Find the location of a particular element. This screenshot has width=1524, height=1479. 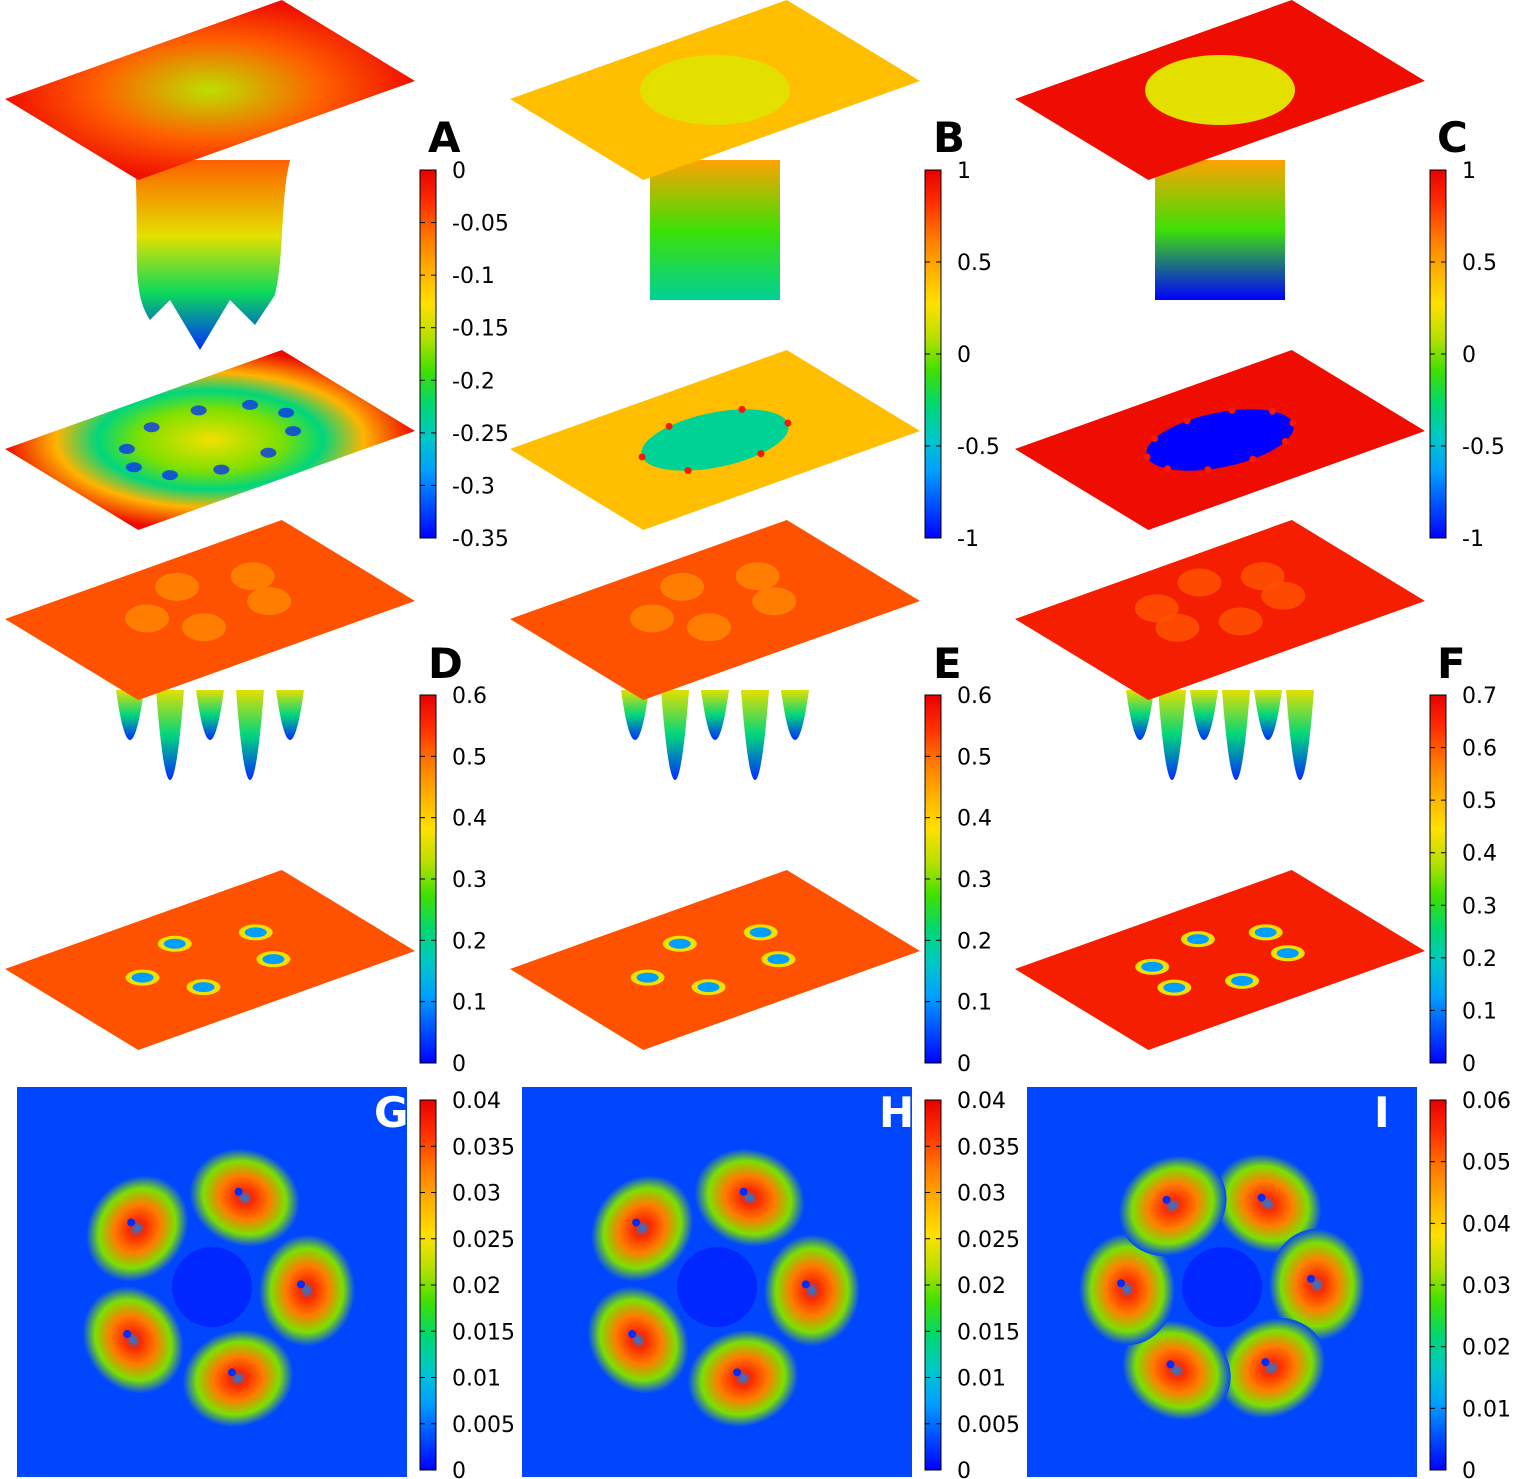

colorbar: 0.06 0.05 0.04 0.03 0.02 0.01 0 is located at coordinates (1470, 1284).